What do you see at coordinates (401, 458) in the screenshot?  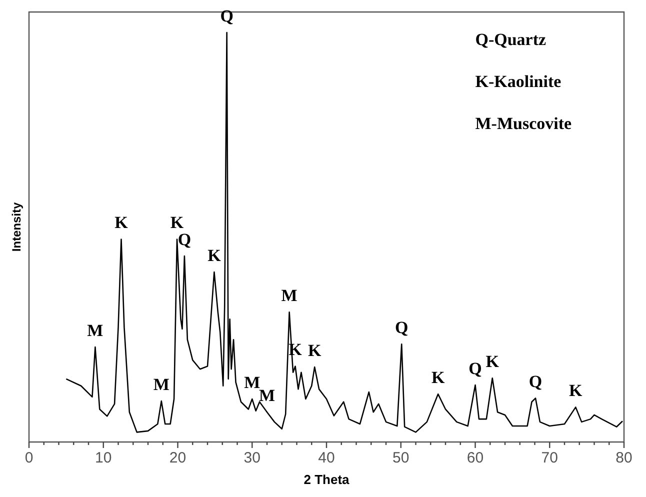 I see `x-tick-label: 50` at bounding box center [401, 458].